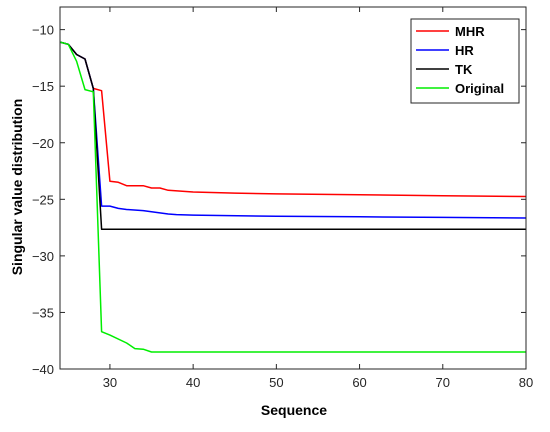 Image resolution: width=550 pixels, height=432 pixels. What do you see at coordinates (193, 382) in the screenshot?
I see `x-tick-label: 40` at bounding box center [193, 382].